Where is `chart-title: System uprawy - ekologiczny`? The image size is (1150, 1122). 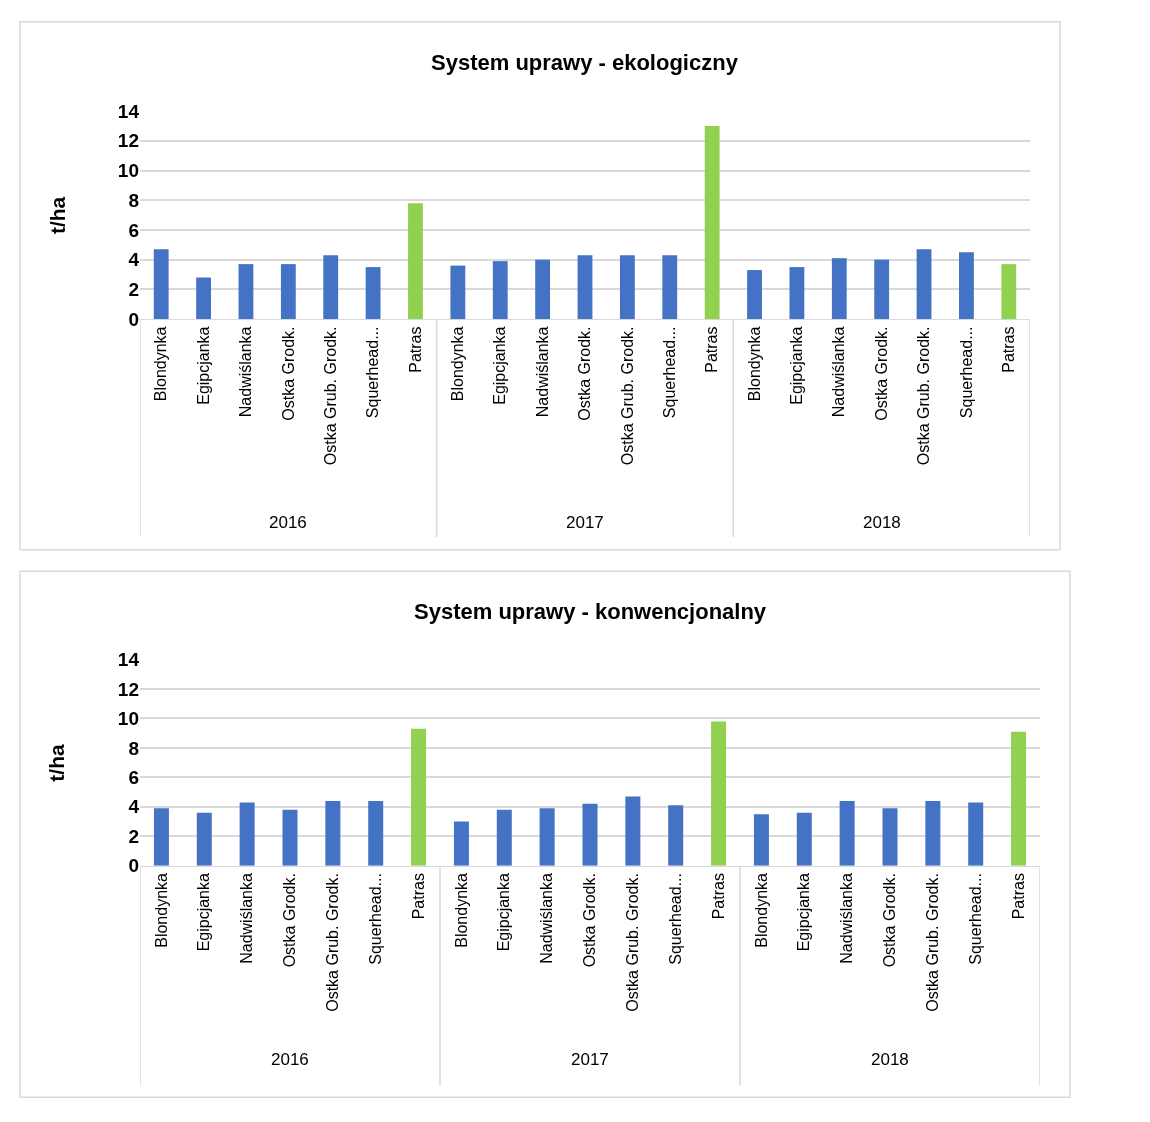 chart-title: System uprawy - ekologiczny is located at coordinates (585, 62).